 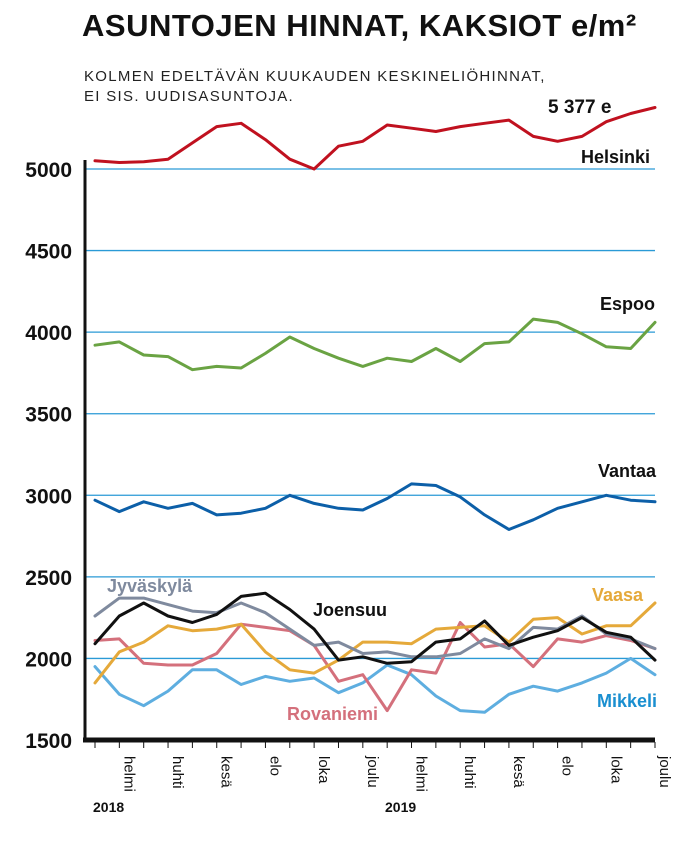 I want to click on series-line-mikkeli, so click(x=375, y=685).